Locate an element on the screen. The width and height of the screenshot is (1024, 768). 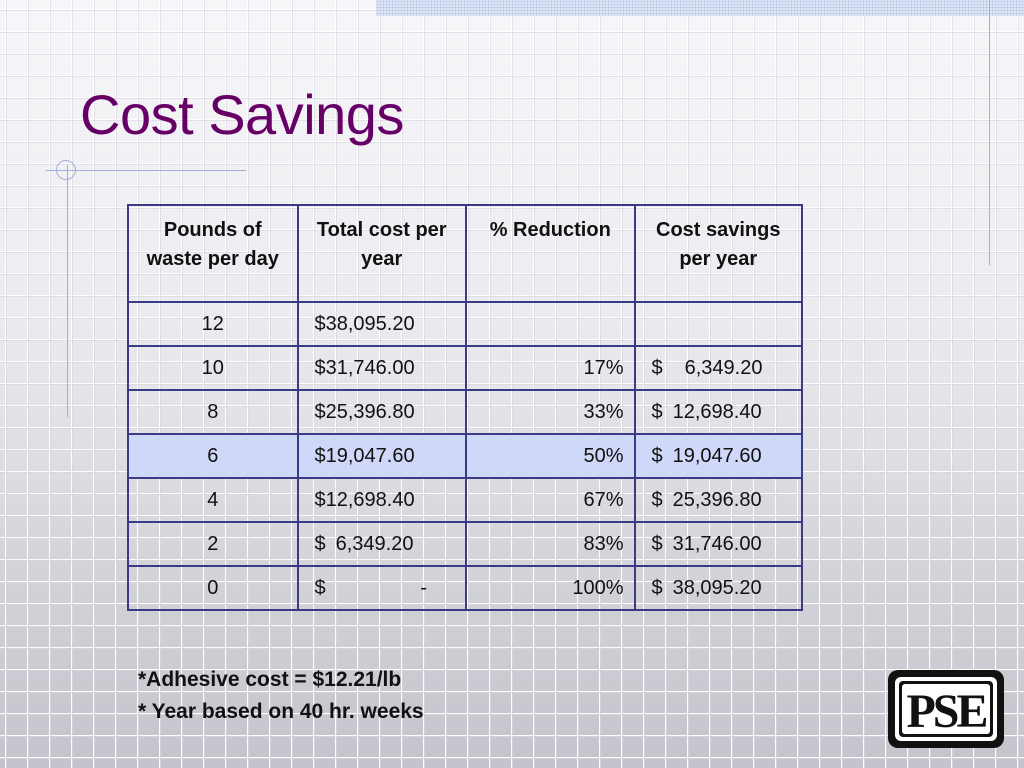
cell-total-cost: $6,349.20 is located at coordinates (381, 544).